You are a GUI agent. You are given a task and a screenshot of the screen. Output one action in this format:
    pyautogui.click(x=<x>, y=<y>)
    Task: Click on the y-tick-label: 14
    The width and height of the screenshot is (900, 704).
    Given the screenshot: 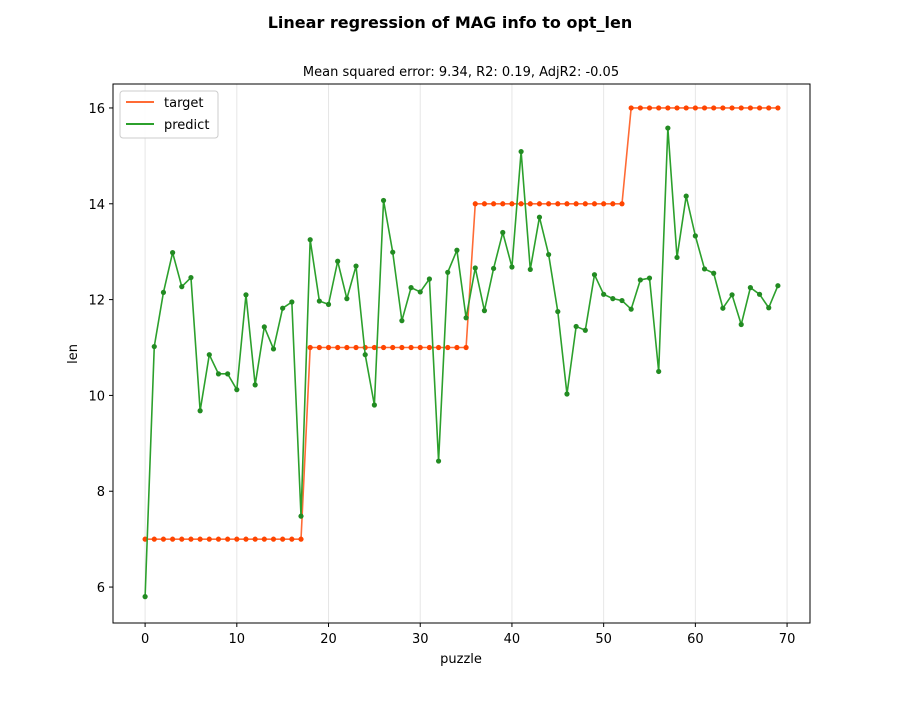 What is the action you would take?
    pyautogui.click(x=96, y=205)
    